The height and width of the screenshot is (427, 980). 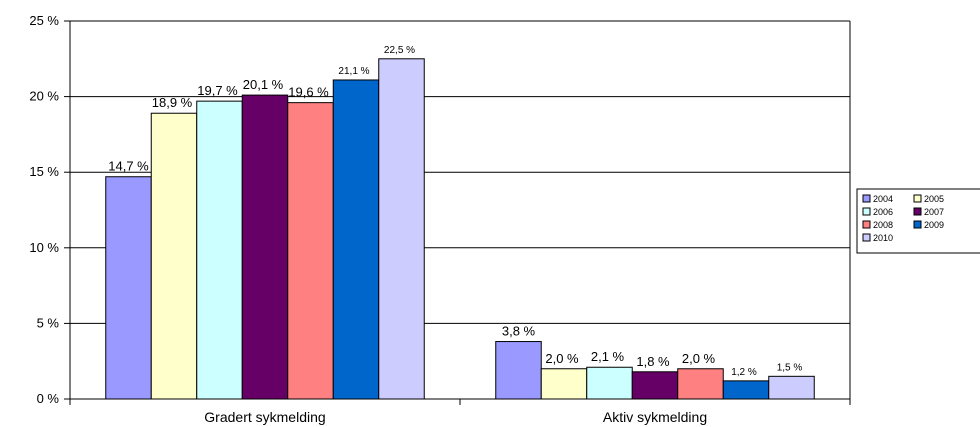 I want to click on data-label: 18,9 %, so click(x=172, y=102).